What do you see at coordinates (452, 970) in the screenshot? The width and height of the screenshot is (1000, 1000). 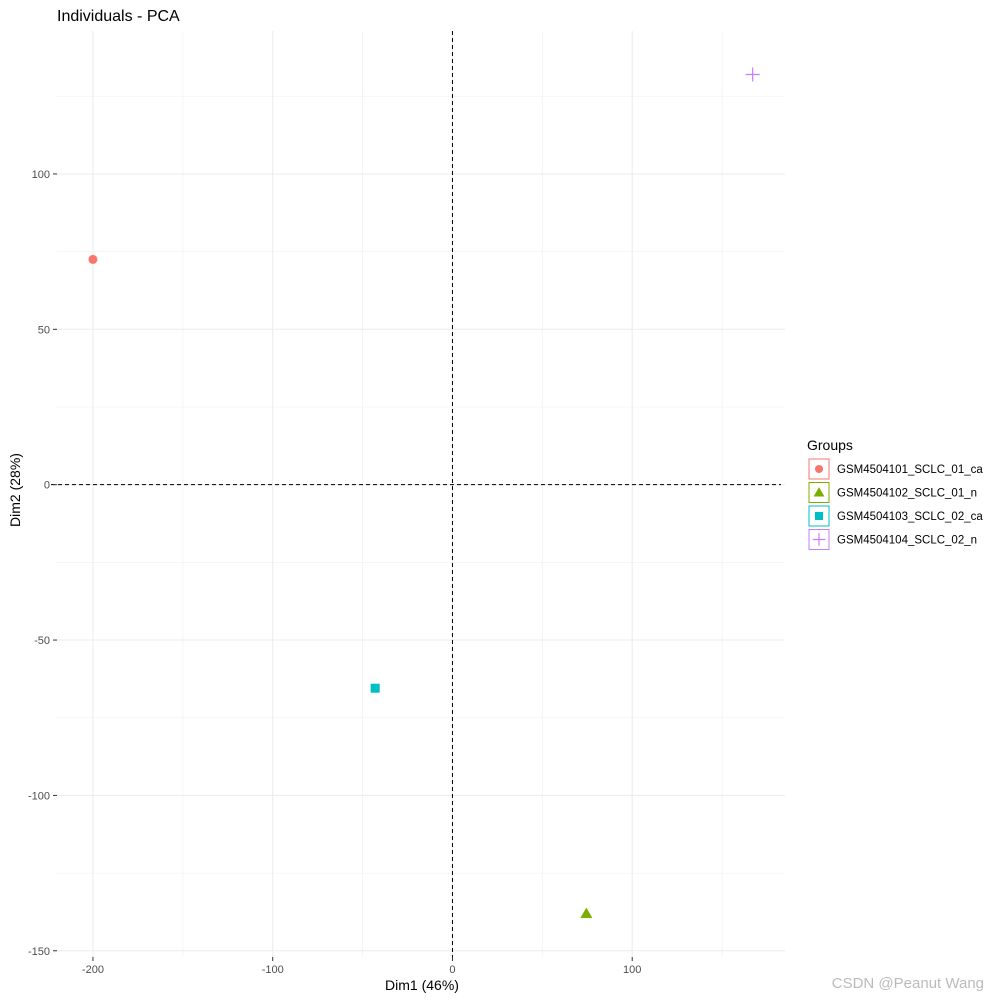 I see `x-tick-label: 0` at bounding box center [452, 970].